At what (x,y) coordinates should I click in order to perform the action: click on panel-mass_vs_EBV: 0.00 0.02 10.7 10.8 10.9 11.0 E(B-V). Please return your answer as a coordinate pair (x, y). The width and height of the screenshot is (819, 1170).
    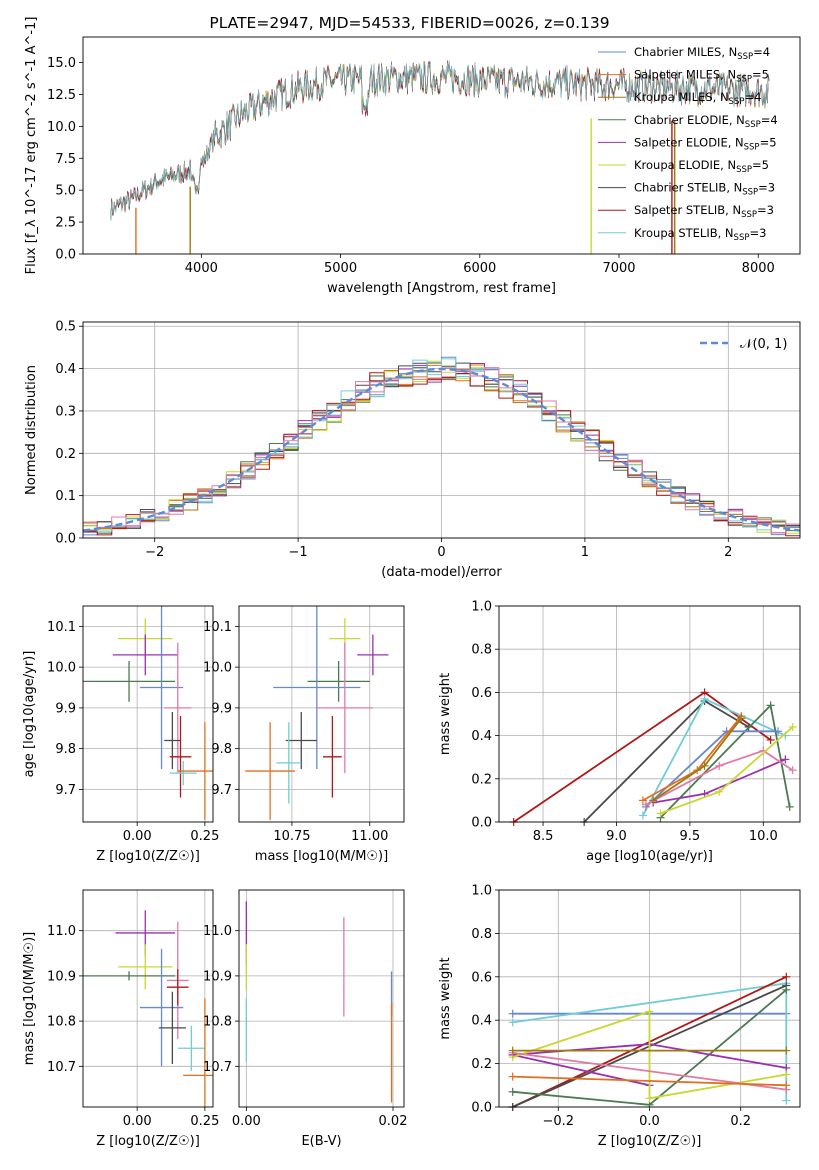
    Looking at the image, I should click on (305, 1019).